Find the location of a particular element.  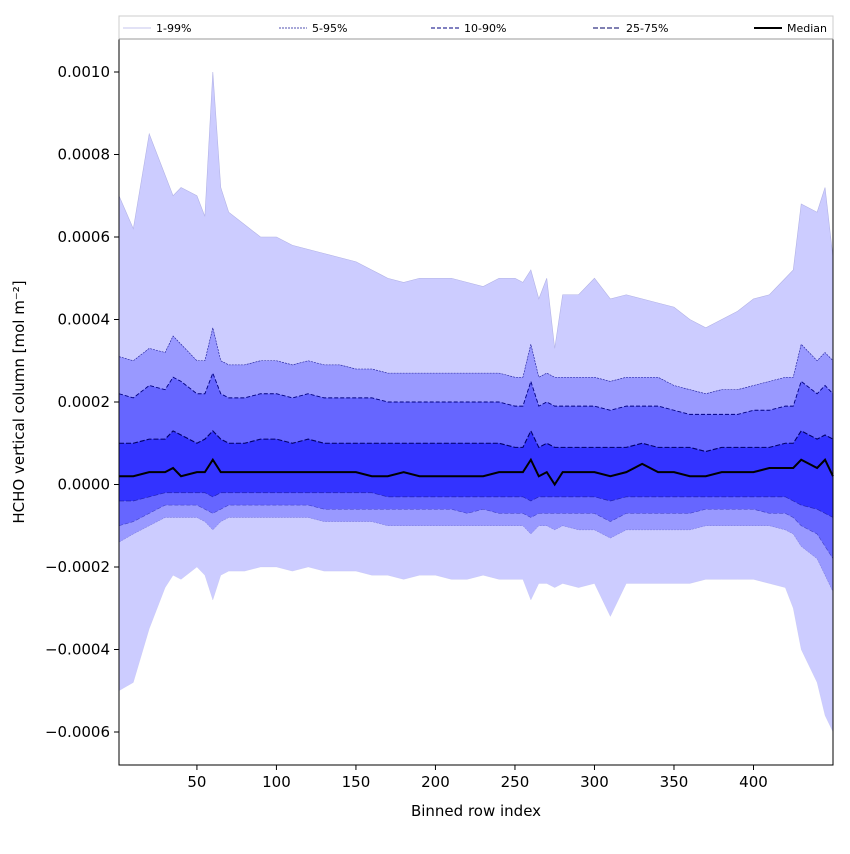

y-tick-label: −0.0006 is located at coordinates (77, 732).